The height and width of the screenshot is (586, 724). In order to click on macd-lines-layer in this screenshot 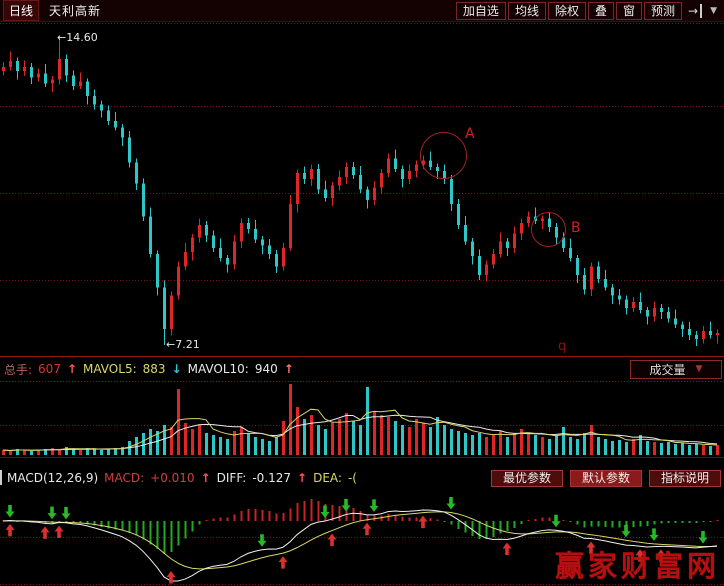, I will do `click(360, 545)`.